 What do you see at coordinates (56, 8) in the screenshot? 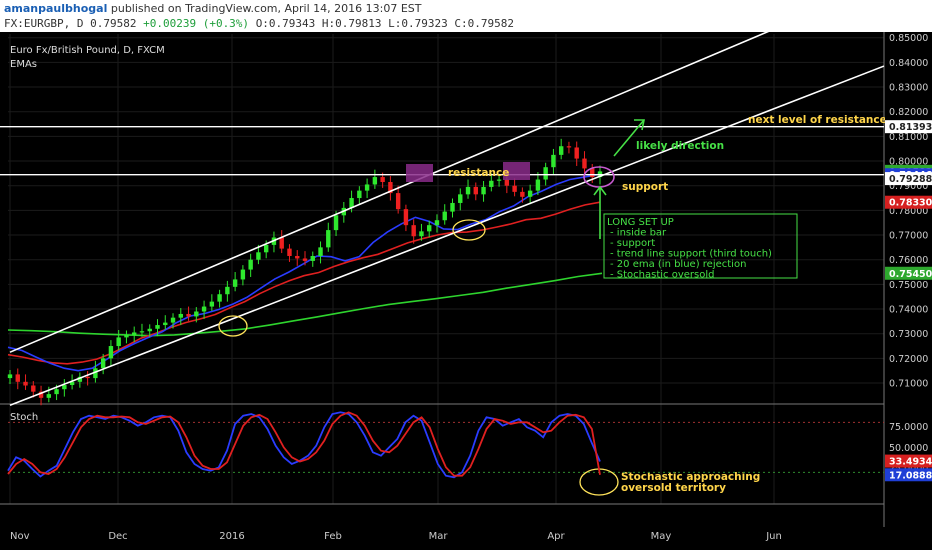
I see `author-link: amanpaulbhogal` at bounding box center [56, 8].